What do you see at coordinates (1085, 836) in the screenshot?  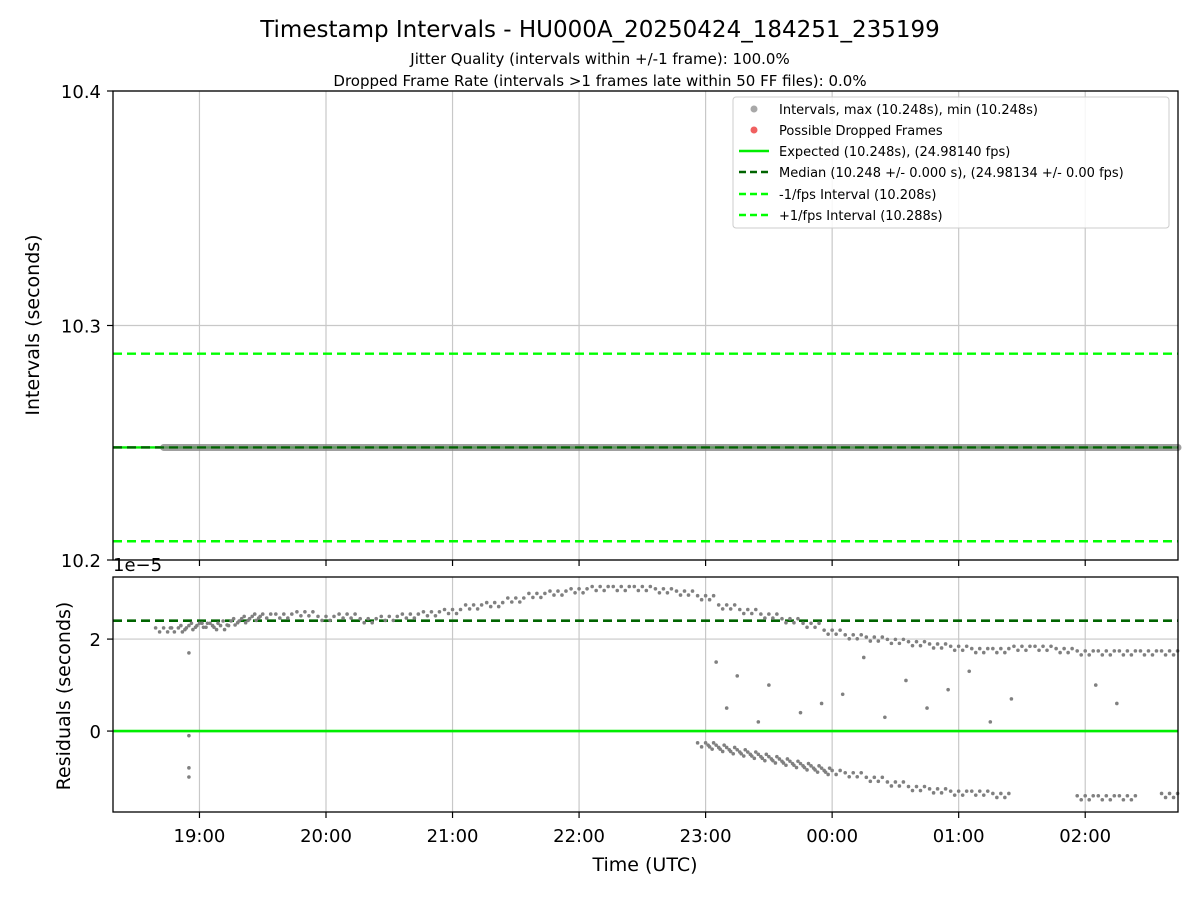 I see `x-tick-label: 02:00` at bounding box center [1085, 836].